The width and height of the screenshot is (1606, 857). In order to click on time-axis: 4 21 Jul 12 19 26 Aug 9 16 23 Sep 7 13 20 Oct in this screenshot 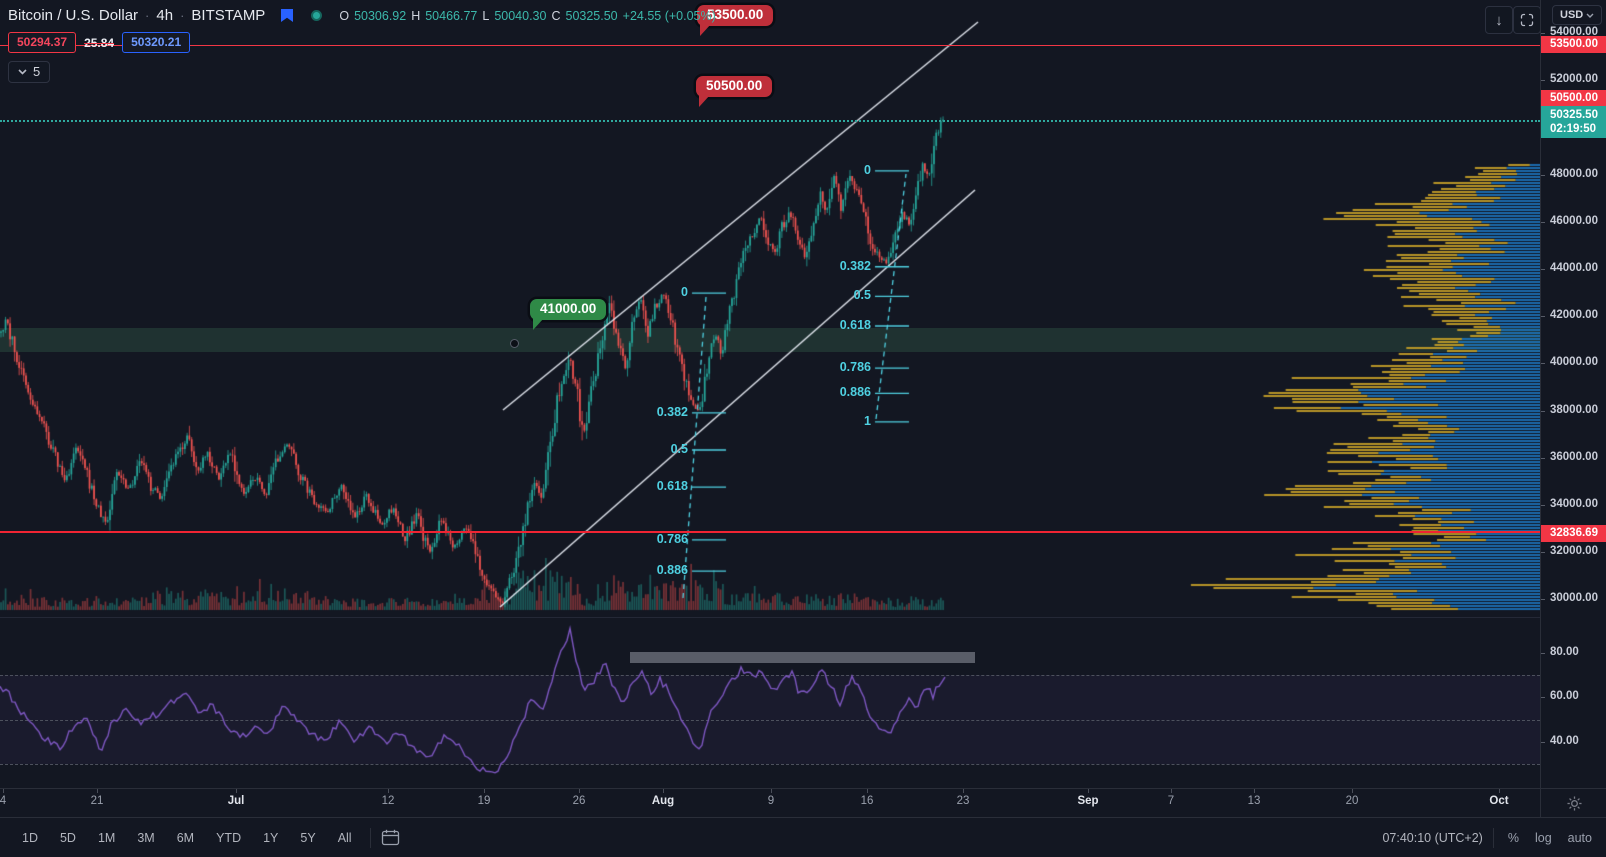, I will do `click(770, 803)`.